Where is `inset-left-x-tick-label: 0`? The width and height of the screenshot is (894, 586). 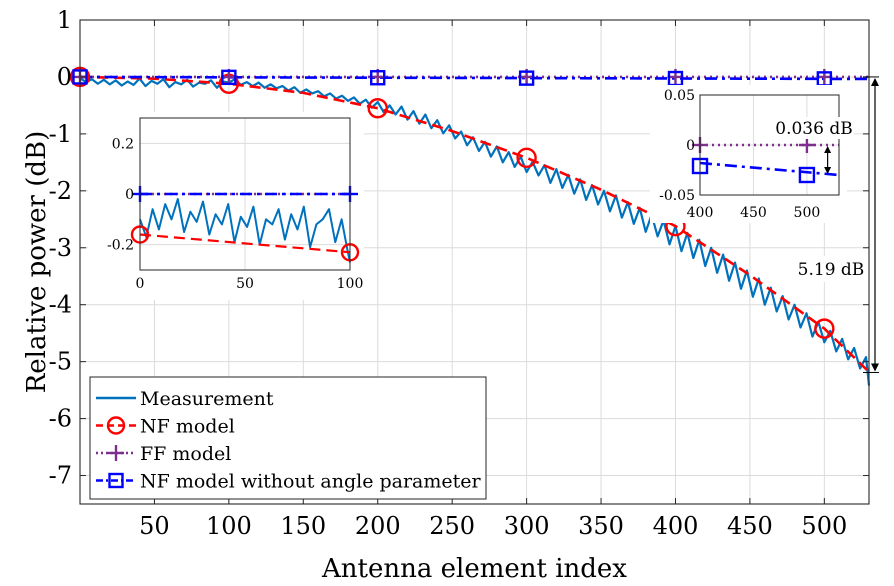 inset-left-x-tick-label: 0 is located at coordinates (140, 284).